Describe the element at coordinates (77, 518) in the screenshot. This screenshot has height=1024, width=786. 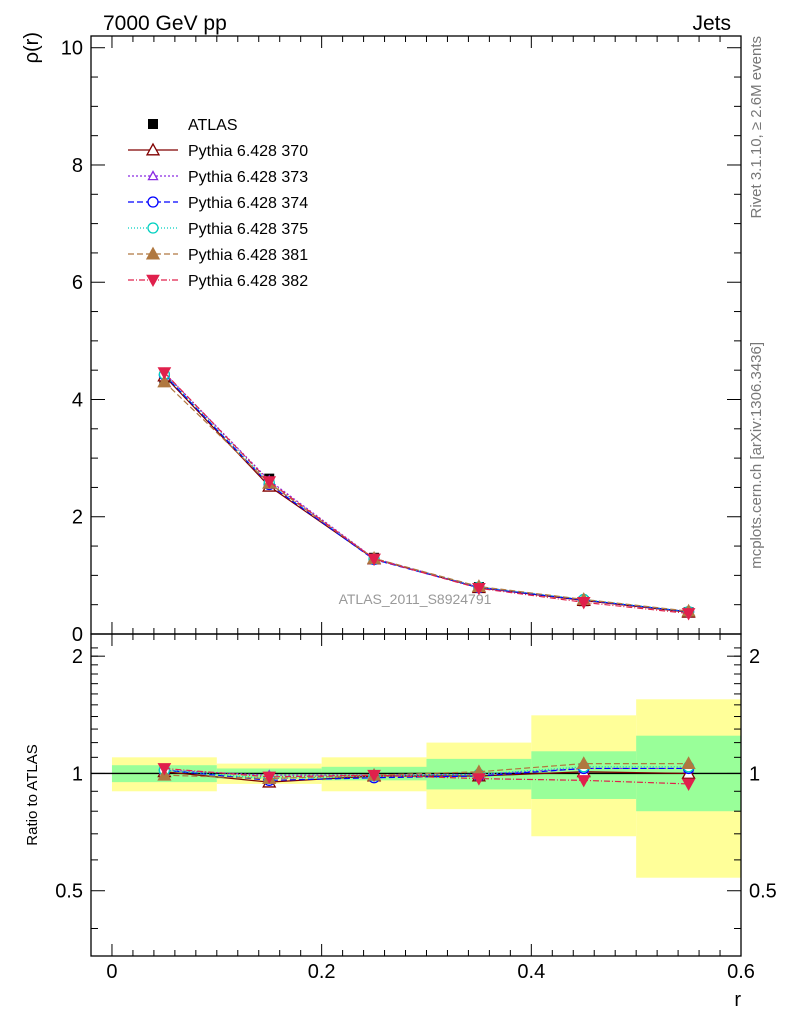
I see `main-y-tick-label: 2` at that location.